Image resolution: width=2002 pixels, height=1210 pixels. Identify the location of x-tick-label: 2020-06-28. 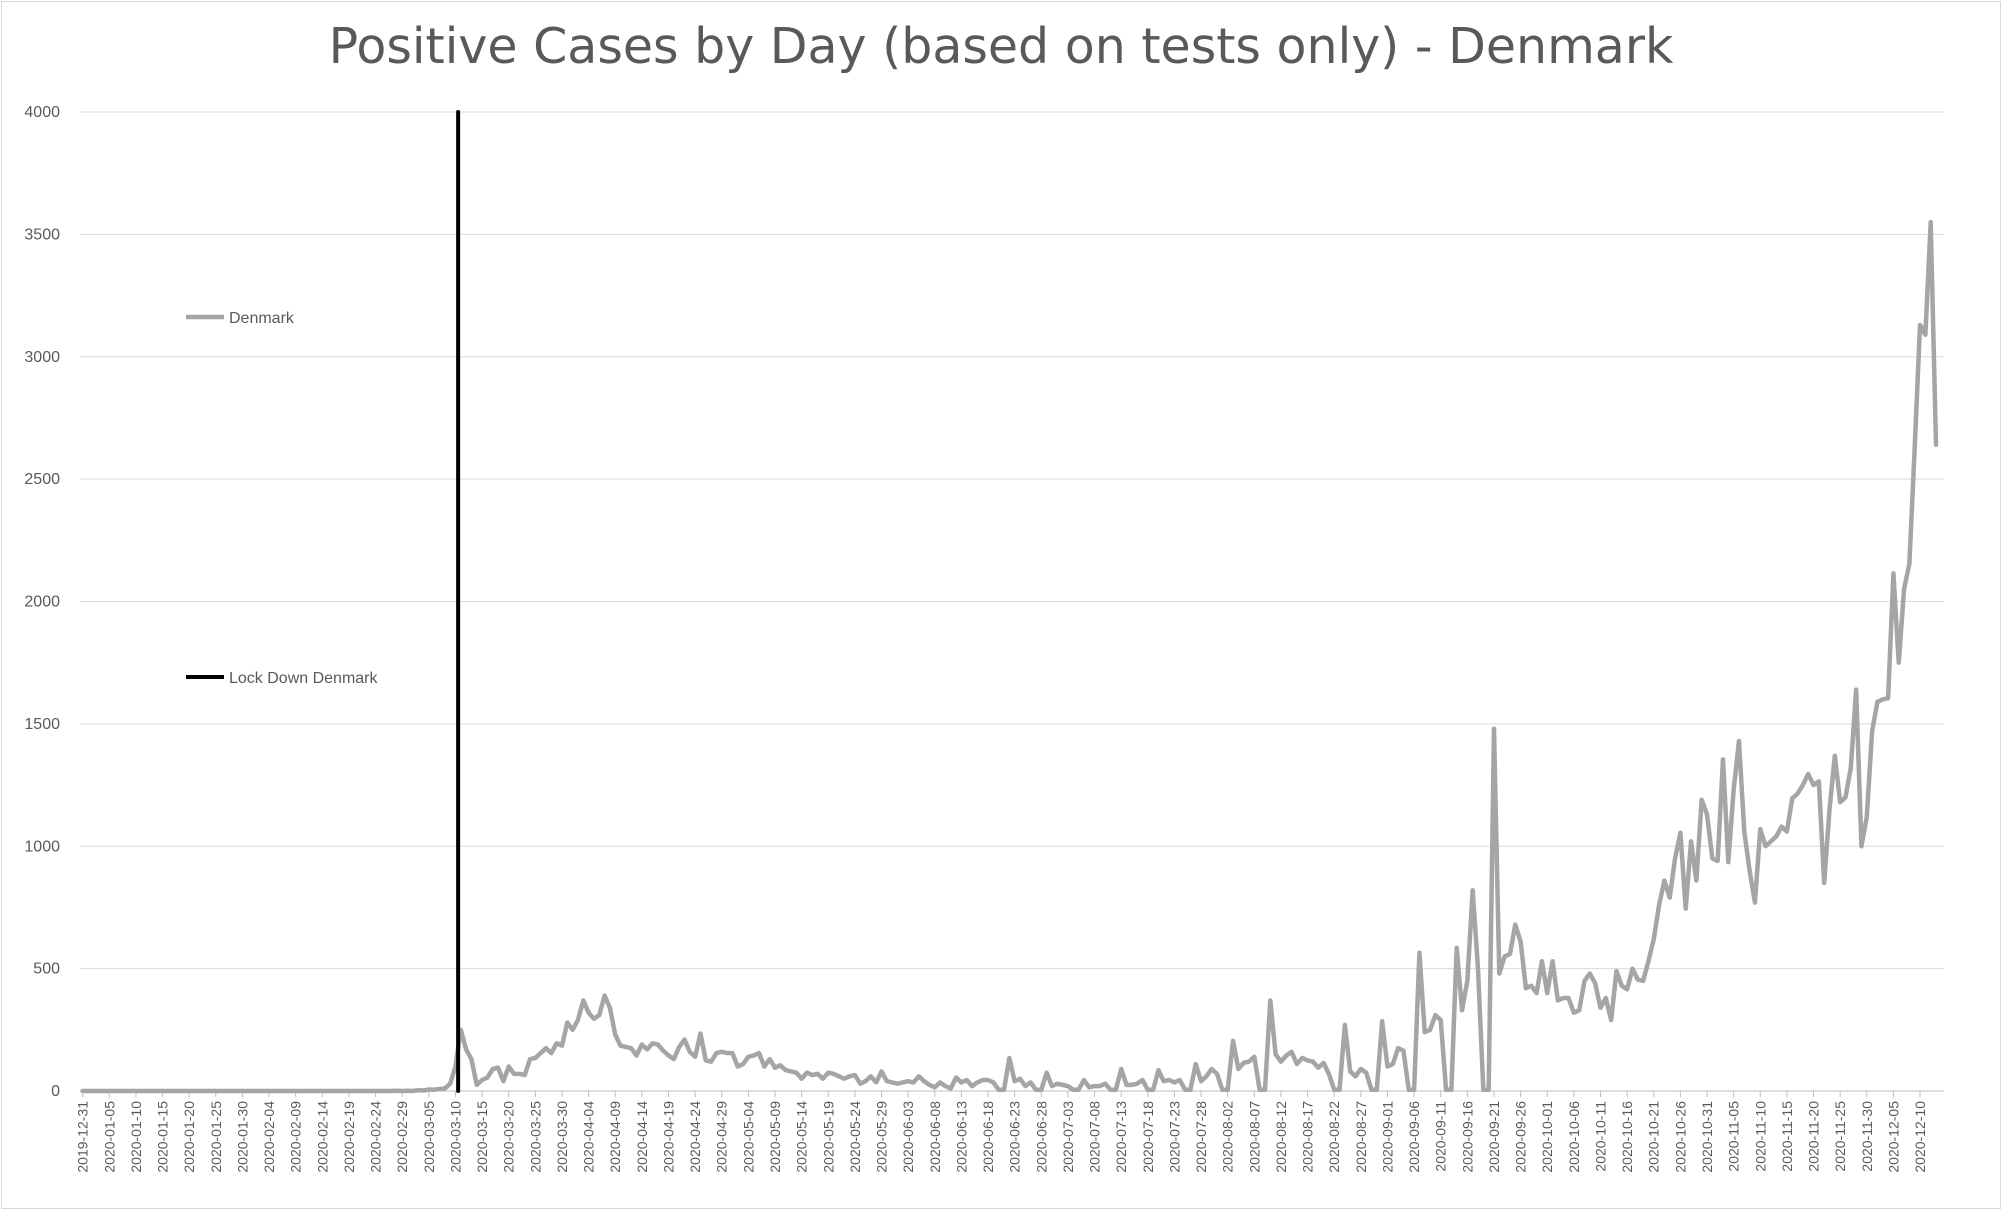
(1041, 1137).